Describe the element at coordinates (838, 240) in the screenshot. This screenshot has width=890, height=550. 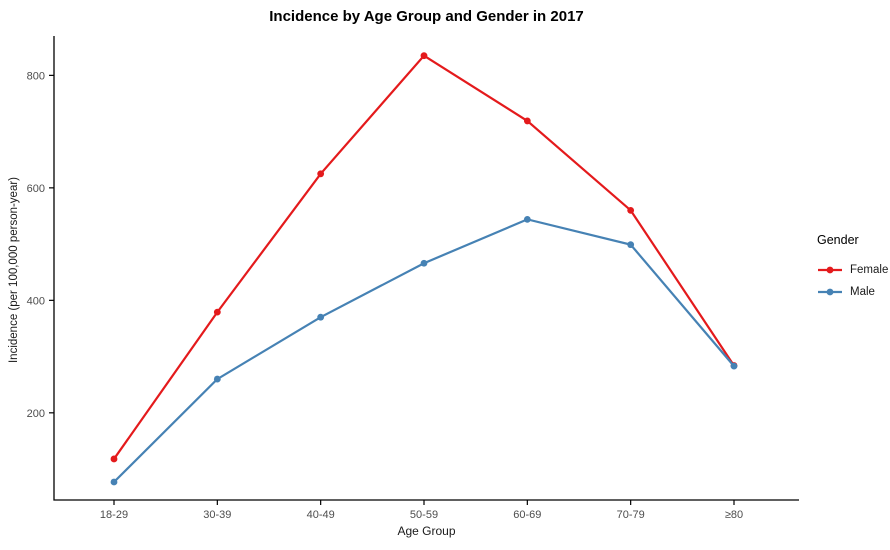
I see `legend-title: Gender` at that location.